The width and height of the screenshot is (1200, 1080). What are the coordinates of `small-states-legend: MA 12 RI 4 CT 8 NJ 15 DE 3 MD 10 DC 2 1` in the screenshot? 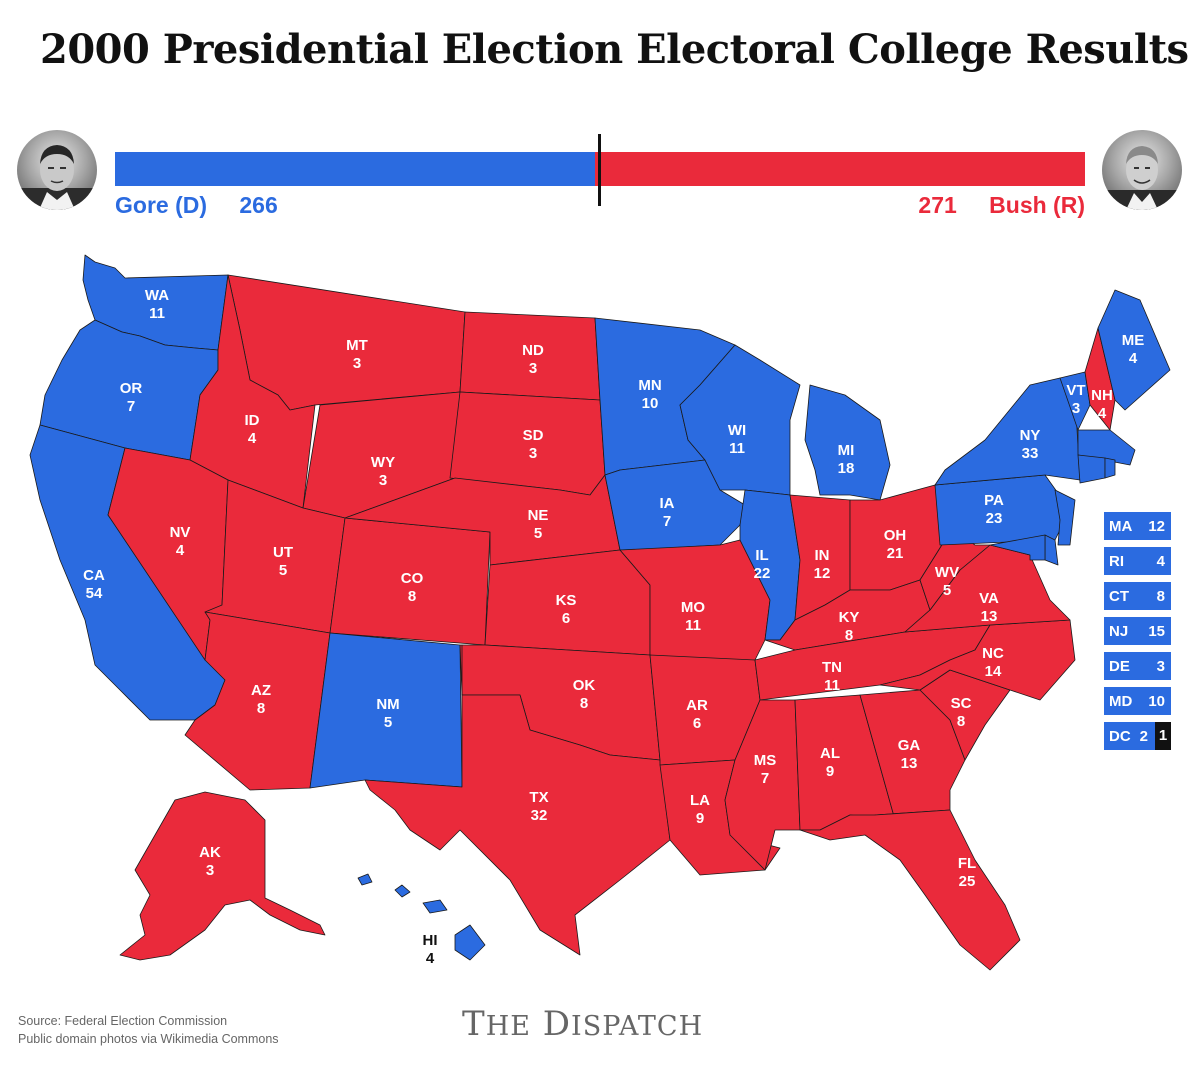 It's located at (1137, 634).